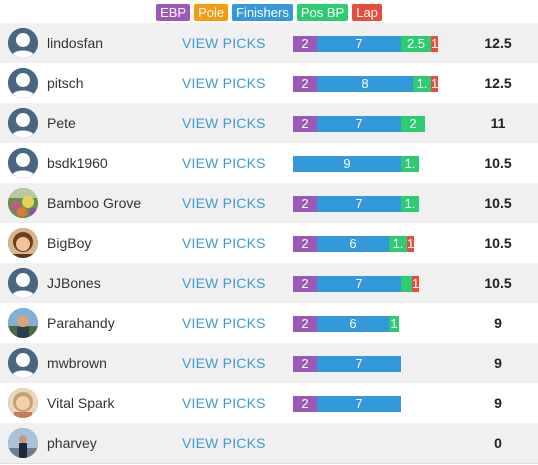 The image size is (538, 465). What do you see at coordinates (406, 284) in the screenshot?
I see `bar-segment-posbp` at bounding box center [406, 284].